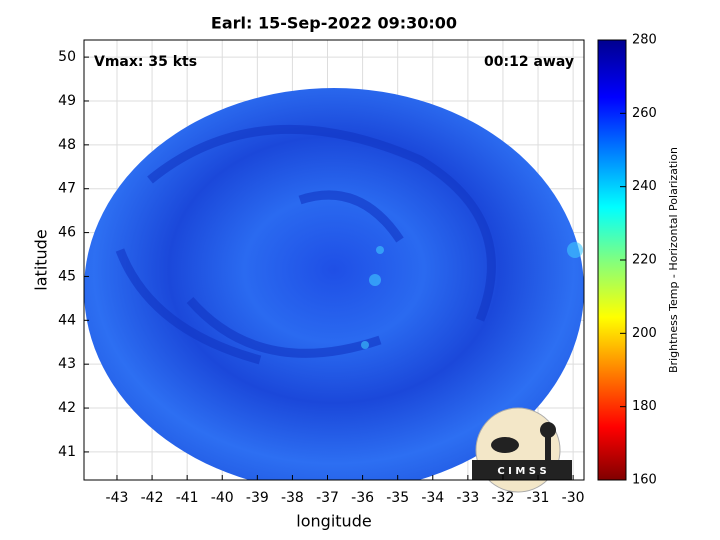 This screenshot has height=540, width=720. I want to click on x-tick-label: -34, so click(432, 498).